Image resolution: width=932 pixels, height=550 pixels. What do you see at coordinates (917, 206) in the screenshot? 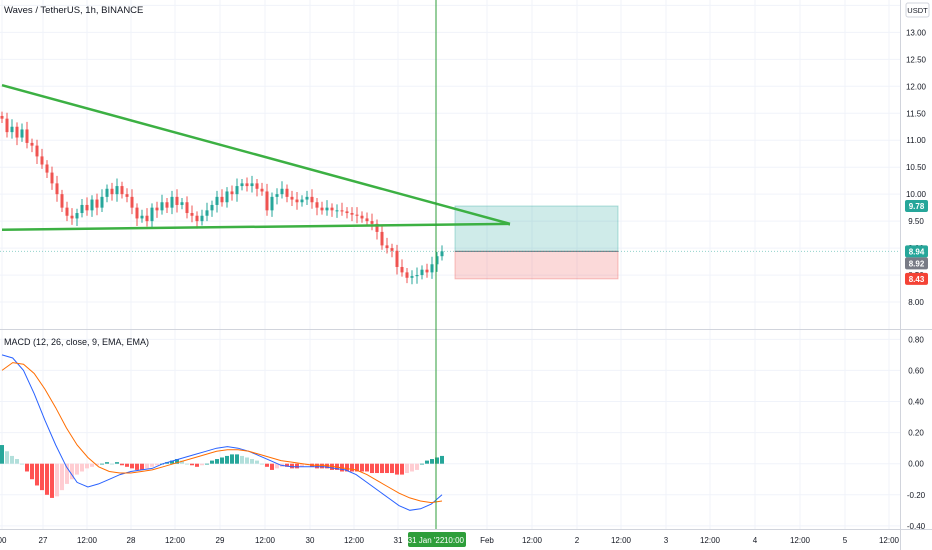
I see `price-badge-label: 9.78` at bounding box center [917, 206].